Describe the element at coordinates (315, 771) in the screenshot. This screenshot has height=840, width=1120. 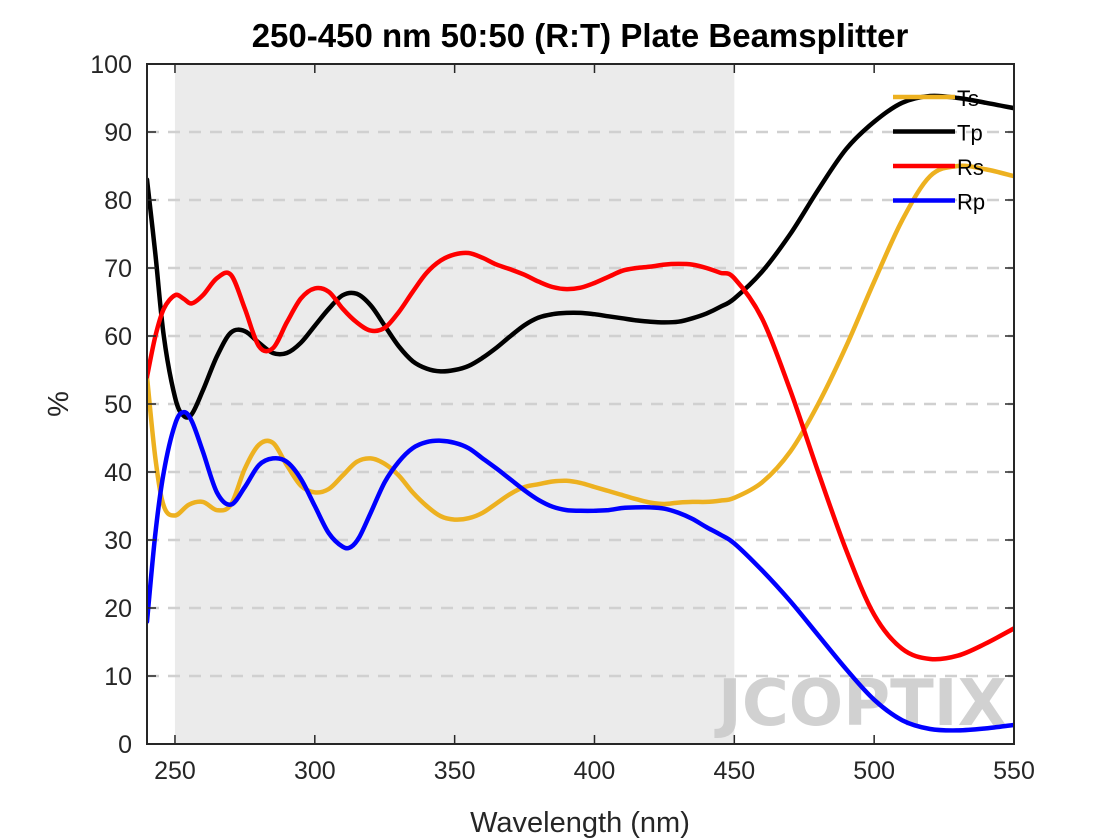
I see `x-tick-label: 300` at that location.